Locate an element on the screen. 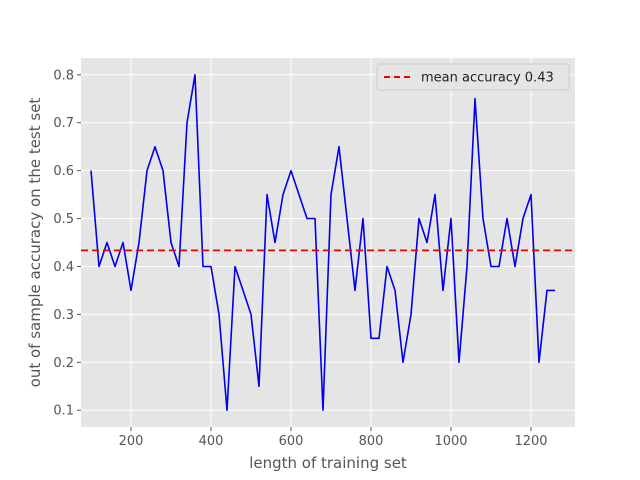 This screenshot has height=480, width=640. y-tick-label: 0.3 is located at coordinates (63, 315).